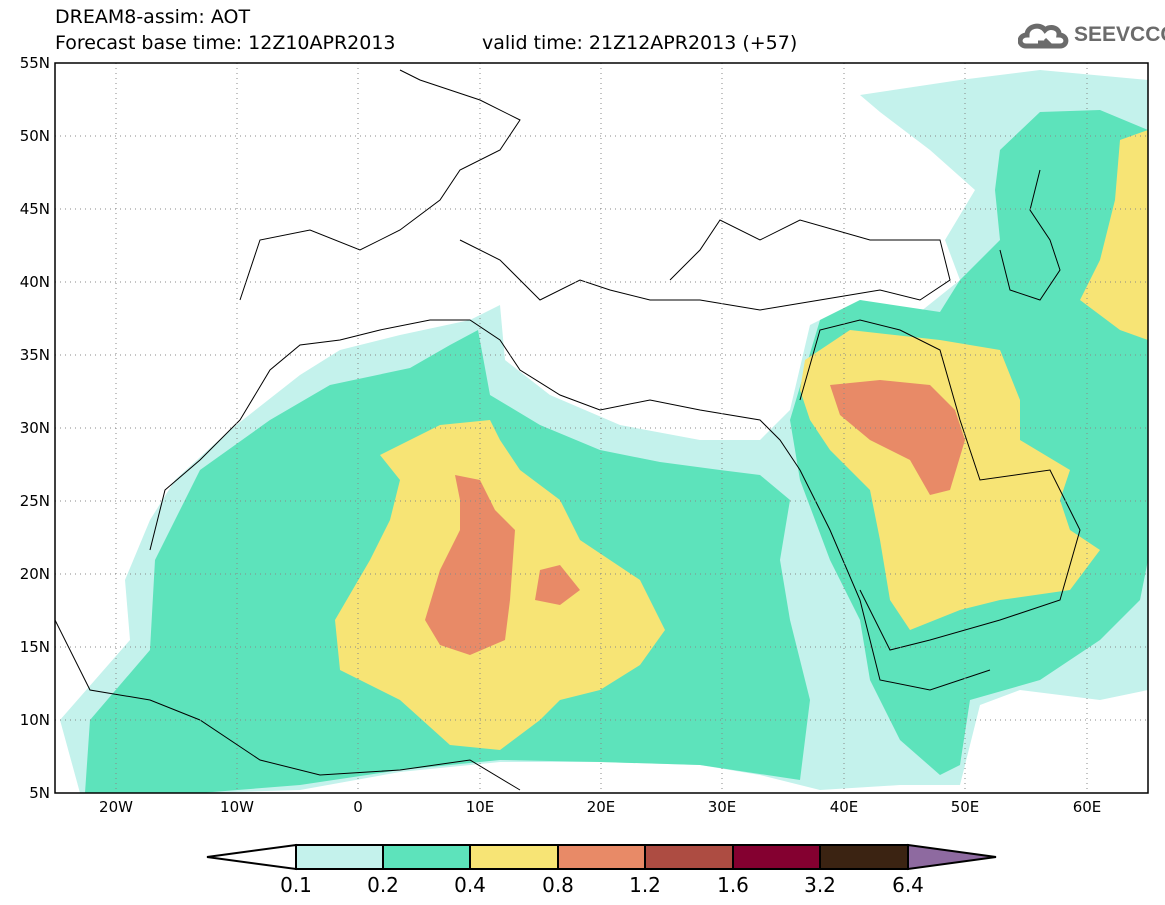 The image size is (1165, 905). I want to click on lat-label: 45N, so click(34, 209).